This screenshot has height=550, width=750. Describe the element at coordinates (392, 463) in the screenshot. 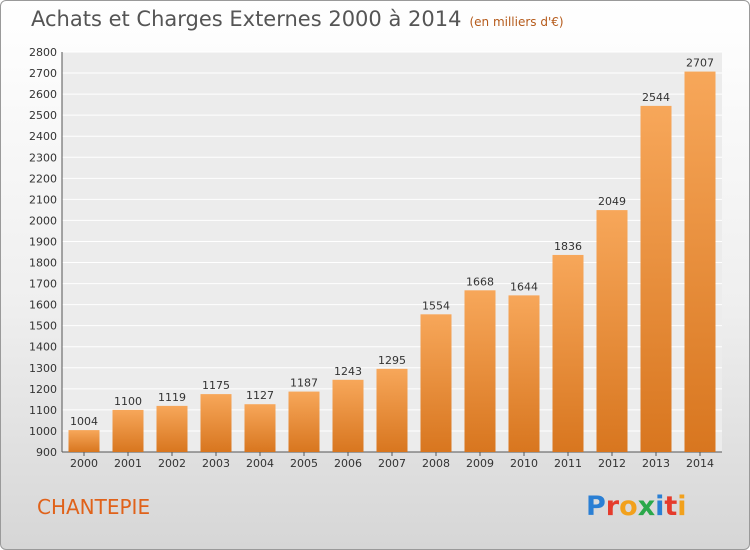

I see `x-tick-label: 2007` at that location.